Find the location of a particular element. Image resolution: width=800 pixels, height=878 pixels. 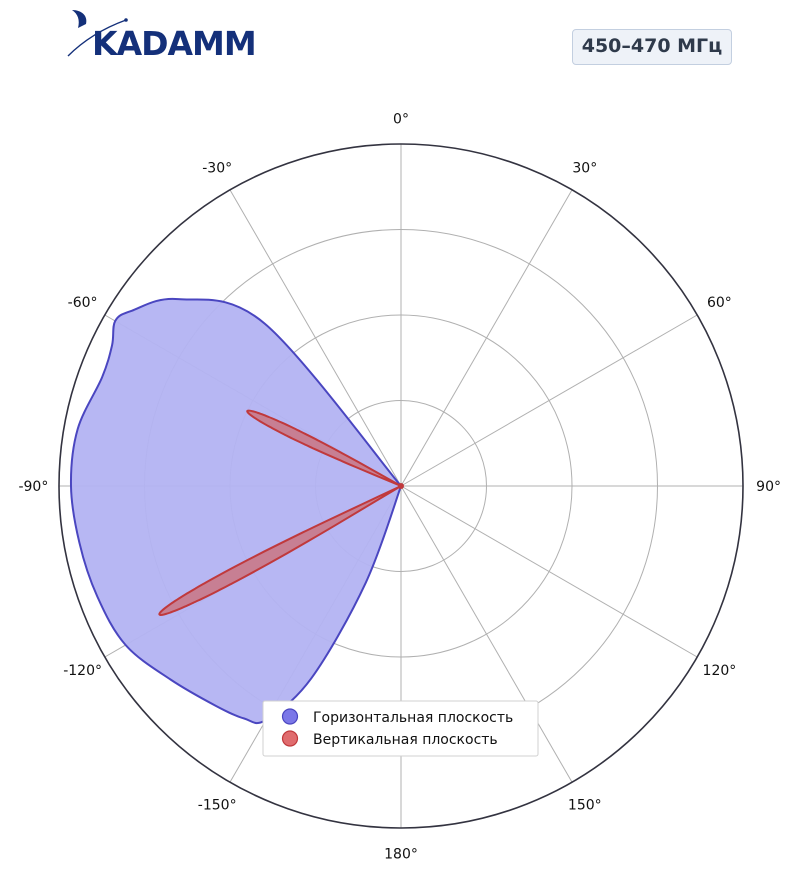

legend-label-horizontal: Горизонтальная плоскость is located at coordinates (413, 718).